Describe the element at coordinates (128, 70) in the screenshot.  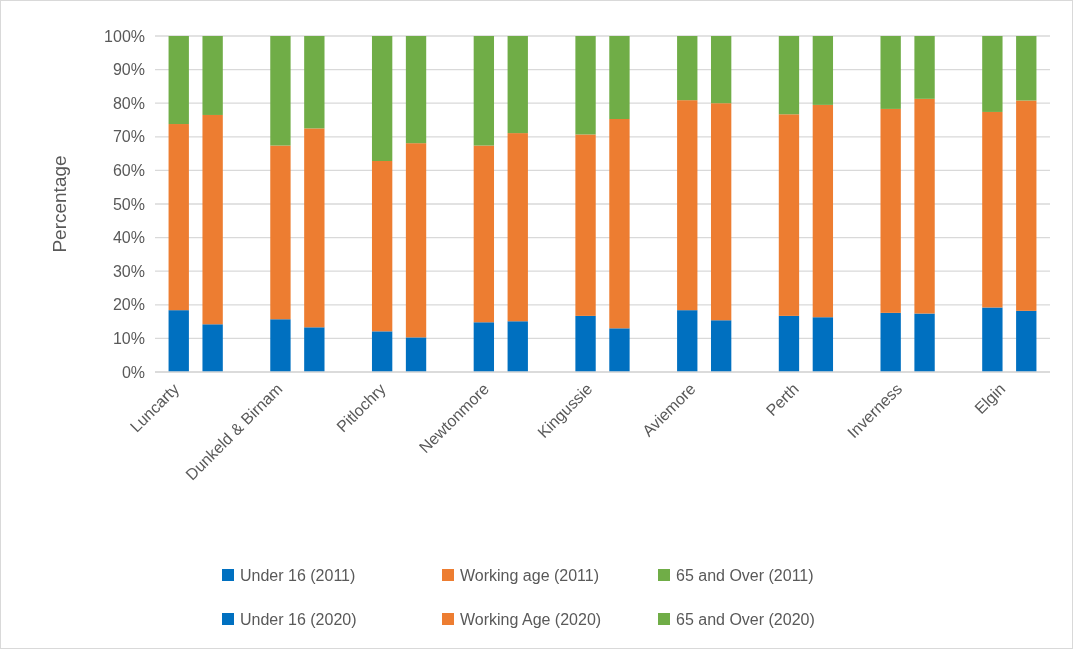
I see `y-tick-label: 90%` at that location.